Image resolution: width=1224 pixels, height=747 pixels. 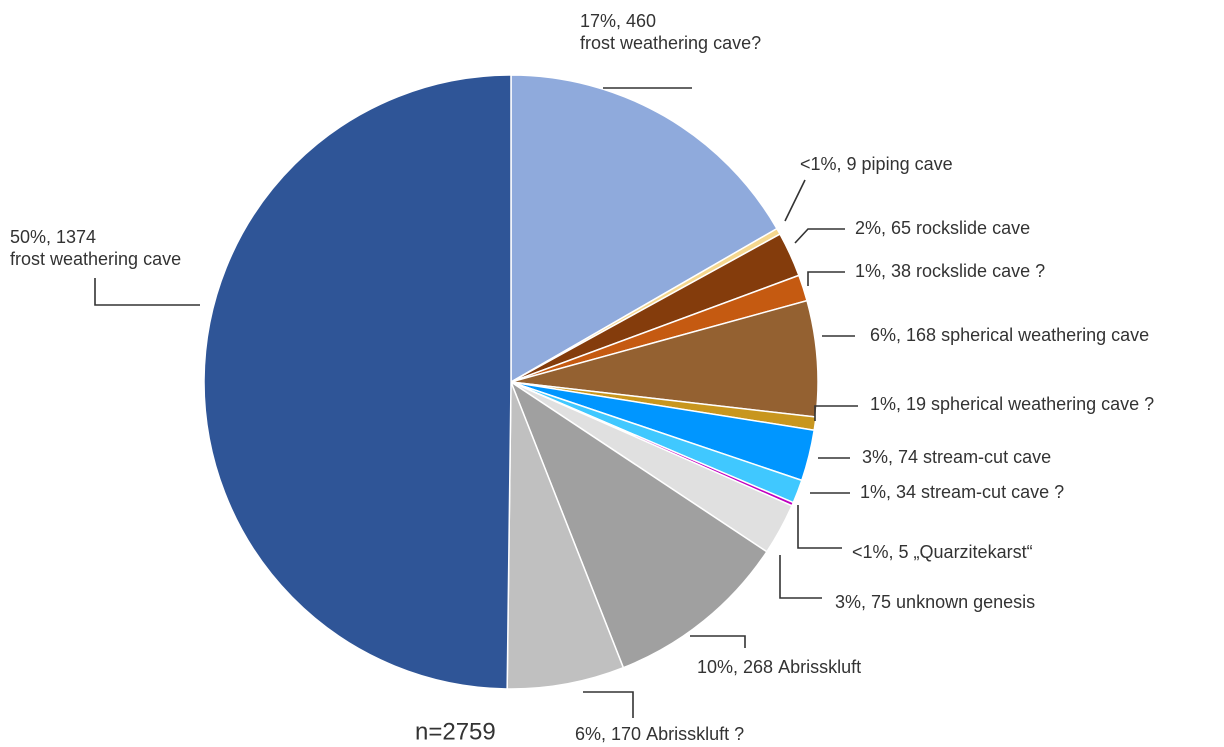 What do you see at coordinates (735, 667) in the screenshot?
I see `value-label: 10%, 268` at bounding box center [735, 667].